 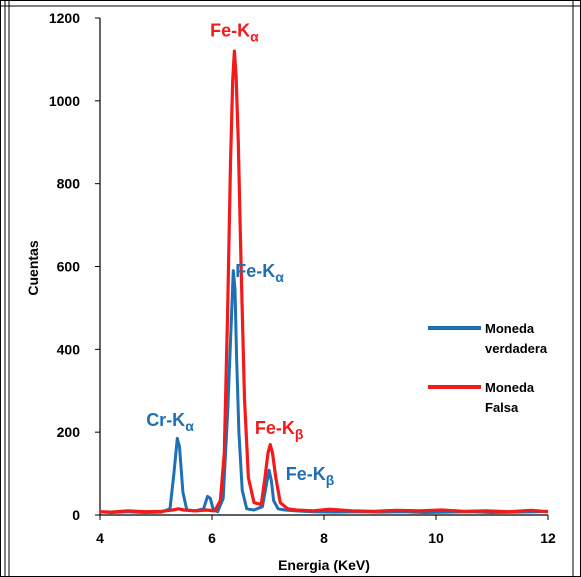 What do you see at coordinates (69, 267) in the screenshot?
I see `y-tick-label: 600` at bounding box center [69, 267].